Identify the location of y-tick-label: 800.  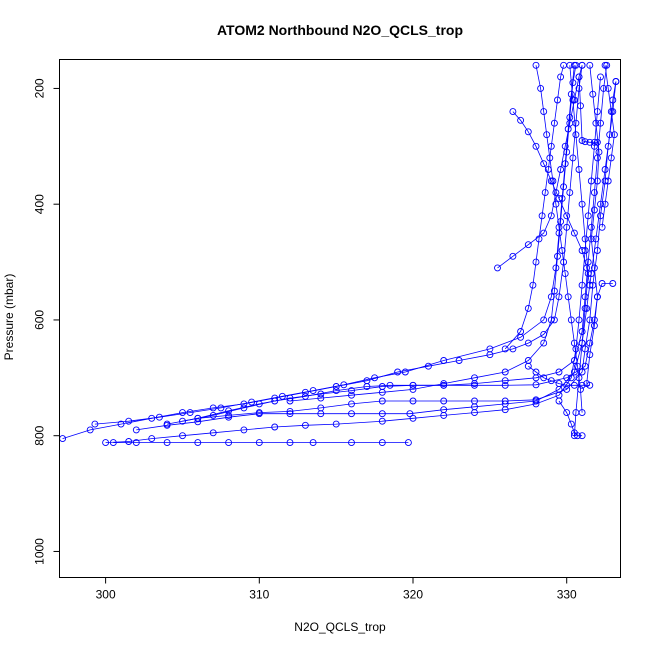
(40, 435).